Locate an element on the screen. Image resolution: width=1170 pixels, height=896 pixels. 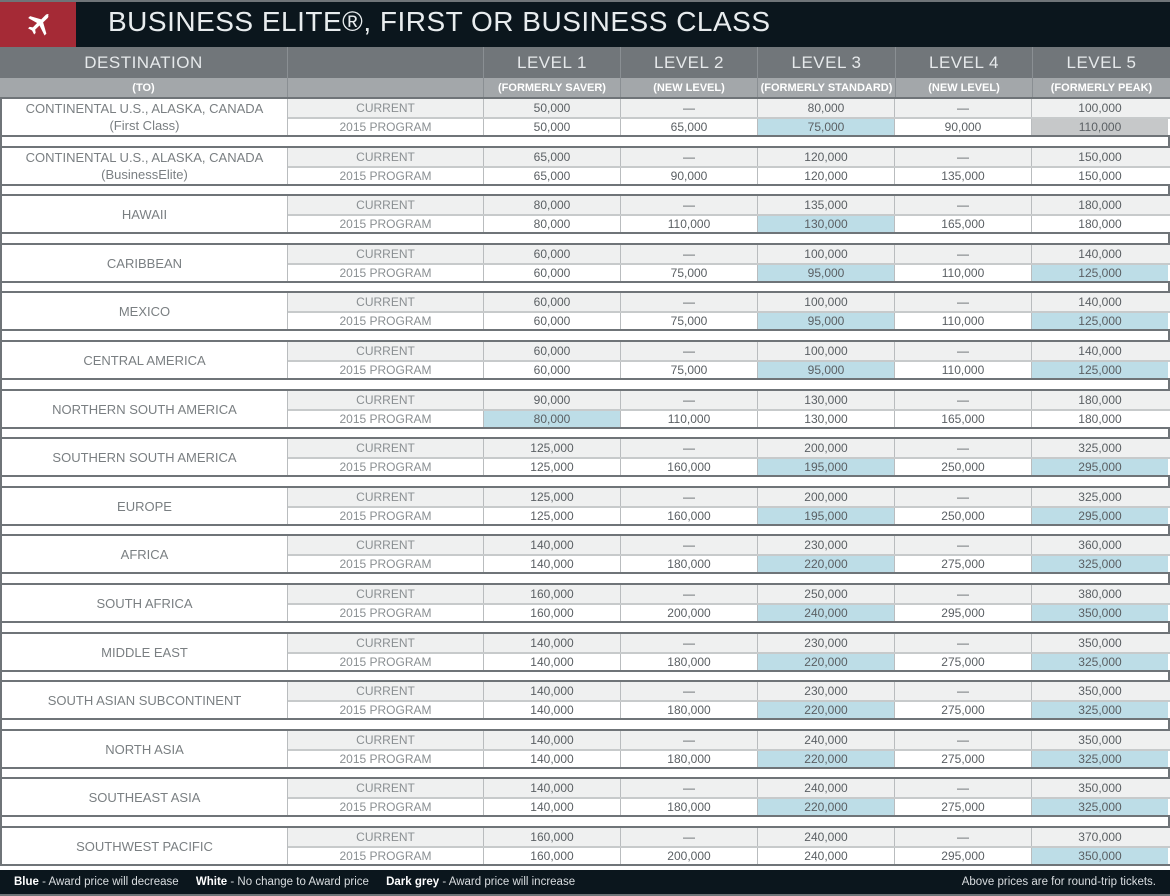
current-level-5: 180,000 is located at coordinates (1100, 400).